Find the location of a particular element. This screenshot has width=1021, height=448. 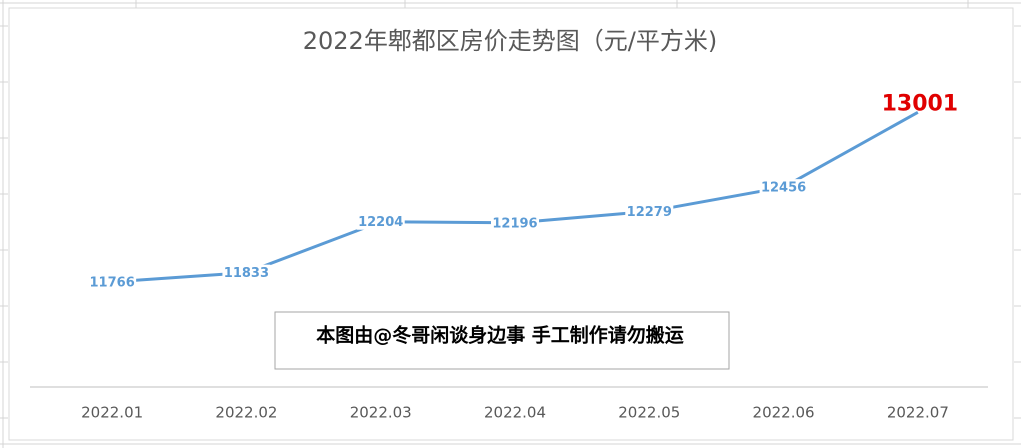

x-tick-label: 2022.07 is located at coordinates (918, 413).